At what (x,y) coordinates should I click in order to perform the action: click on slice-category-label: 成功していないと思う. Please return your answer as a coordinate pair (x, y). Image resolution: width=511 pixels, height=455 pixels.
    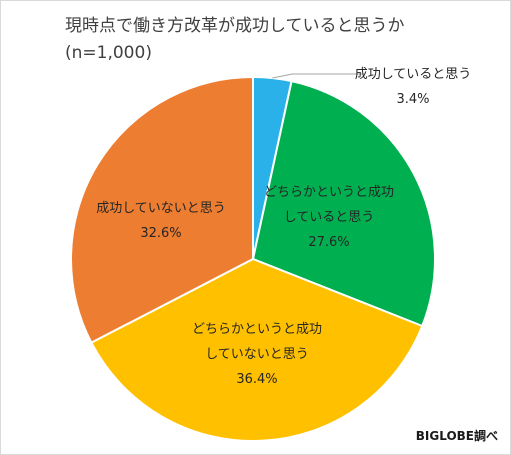
    Looking at the image, I should click on (161, 208).